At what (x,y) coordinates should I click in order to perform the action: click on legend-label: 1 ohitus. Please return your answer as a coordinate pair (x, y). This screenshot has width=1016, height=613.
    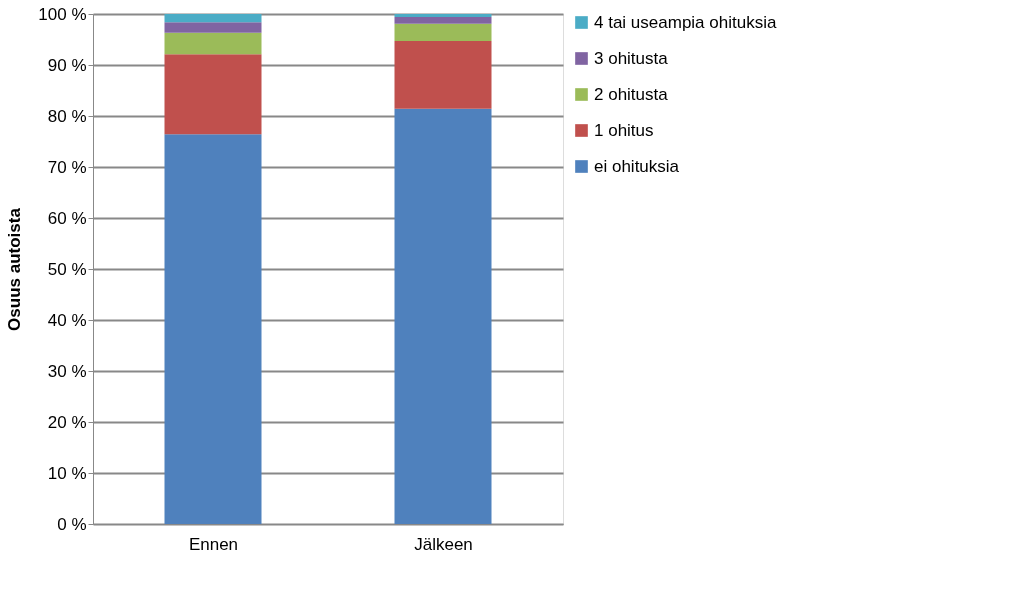
    Looking at the image, I should click on (624, 130).